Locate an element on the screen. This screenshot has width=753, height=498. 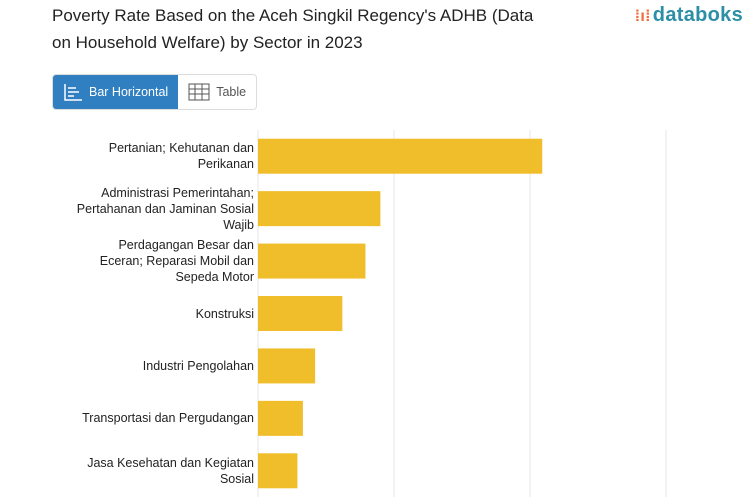
tab-bar: Bar Horizontal is located at coordinates (116, 92).